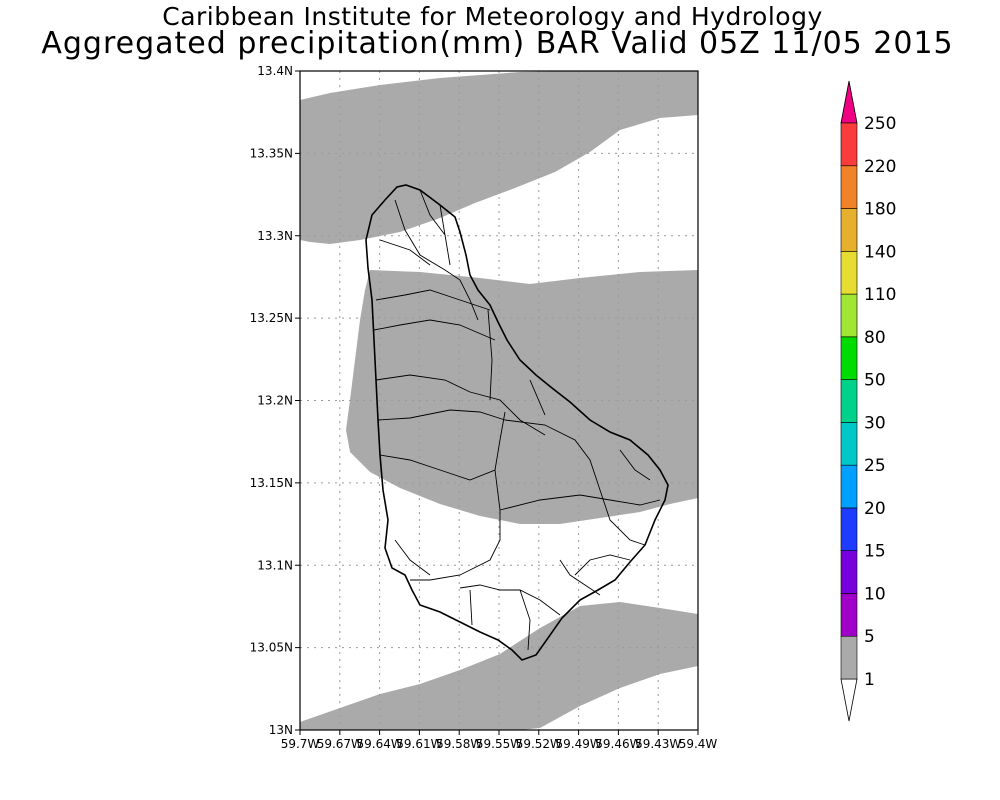 Image resolution: width=1000 pixels, height=800 pixels. I want to click on lat-tick-label: 13.4N, so click(275, 71).